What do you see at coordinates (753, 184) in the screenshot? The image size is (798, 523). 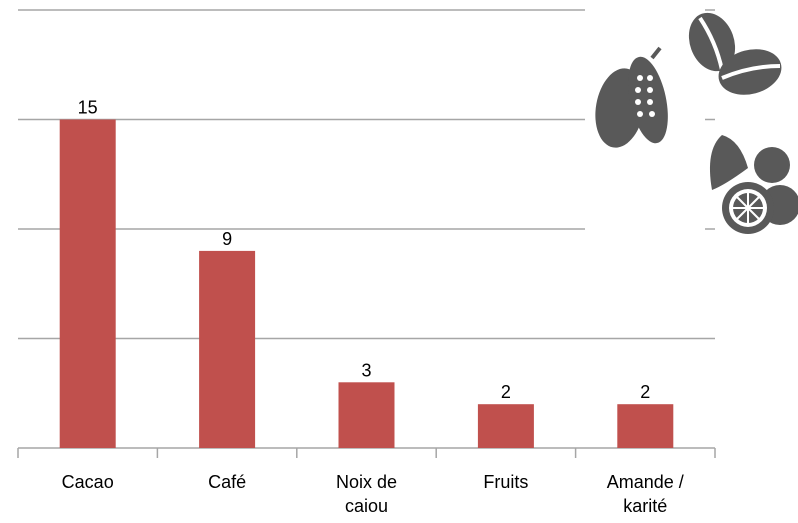 I see `fruits-icon` at bounding box center [753, 184].